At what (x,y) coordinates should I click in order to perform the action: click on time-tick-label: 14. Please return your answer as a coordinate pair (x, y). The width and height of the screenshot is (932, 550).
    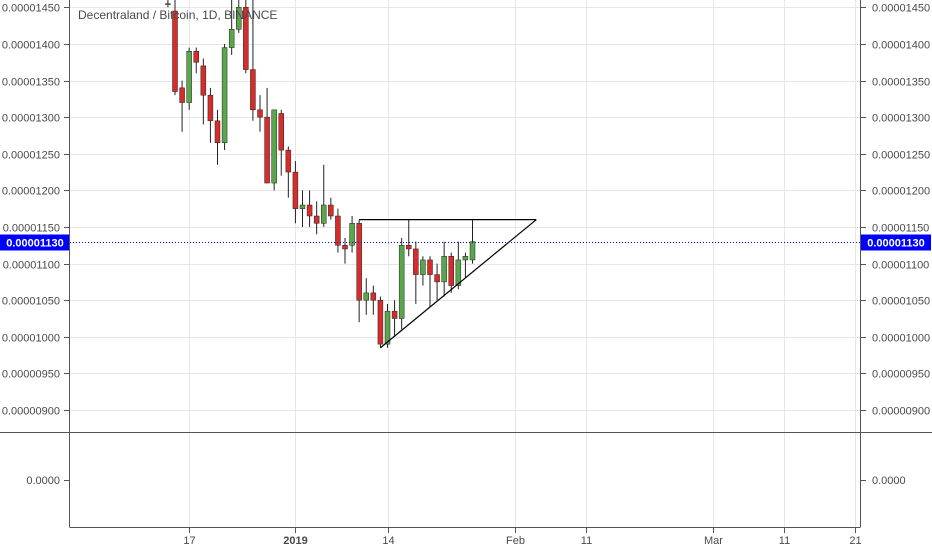
    Looking at the image, I should click on (388, 541).